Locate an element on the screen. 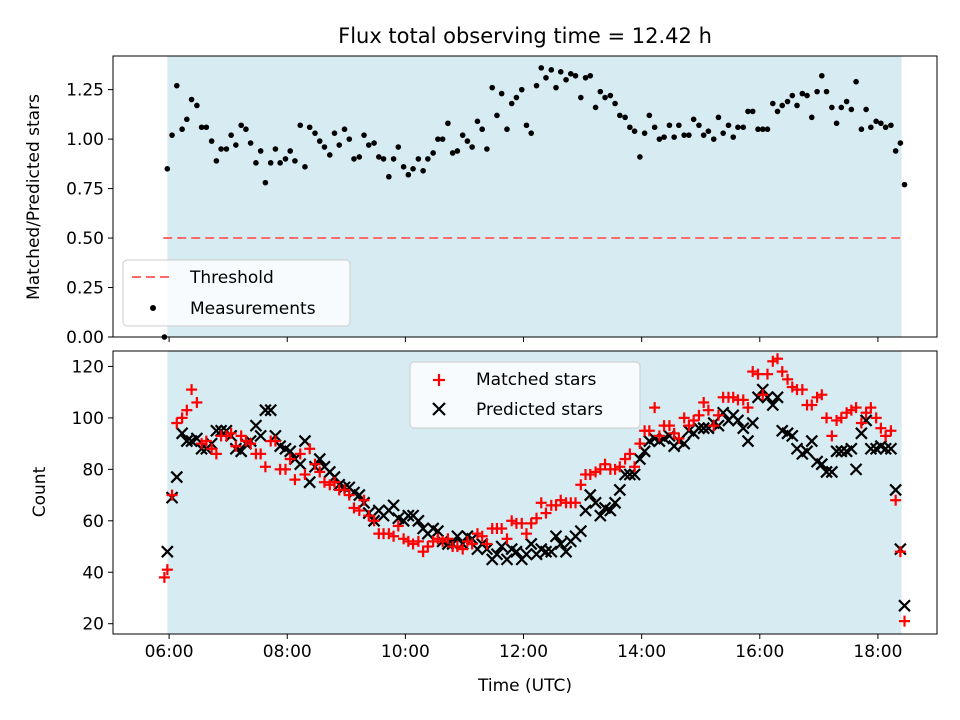 This screenshot has width=960, height=720. matched-legend-label: Matched stars is located at coordinates (536, 380).